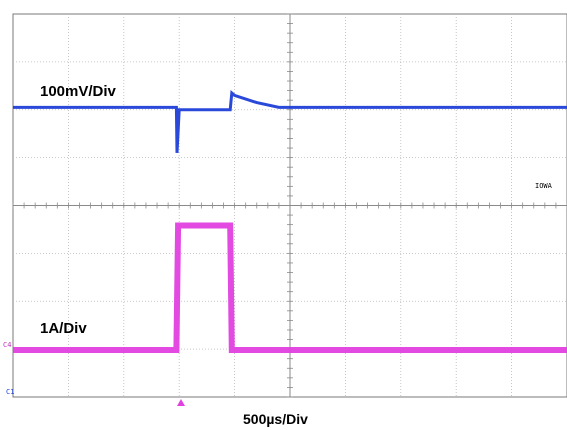 This screenshot has height=430, width=567. What do you see at coordinates (275, 419) in the screenshot?
I see `time-scale-label: 500µs/Div` at bounding box center [275, 419].